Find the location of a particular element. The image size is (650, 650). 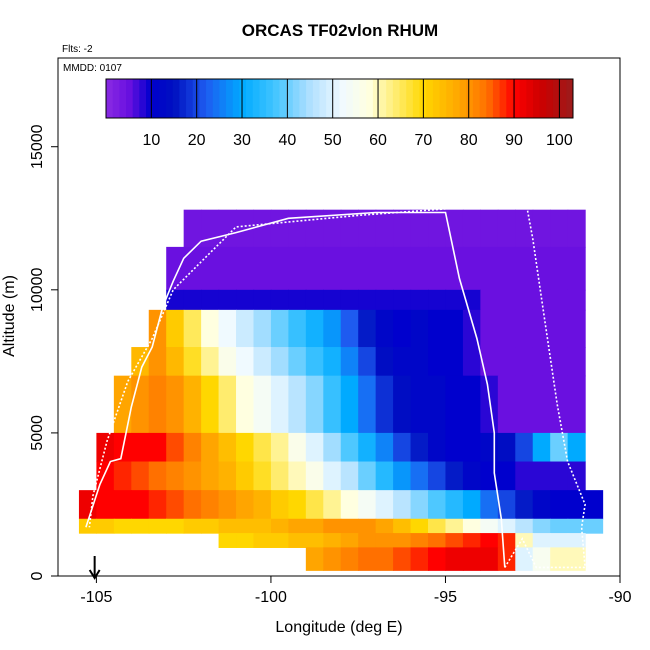

colorbar-tick-label: 90 is located at coordinates (514, 140).